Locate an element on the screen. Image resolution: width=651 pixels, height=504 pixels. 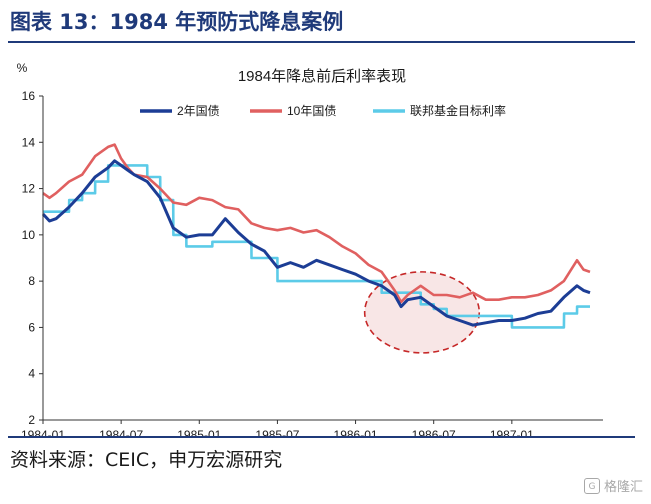
chart-legend: 2年国债 10年国债 联邦基金目标利率 is located at coordinates (323, 110).